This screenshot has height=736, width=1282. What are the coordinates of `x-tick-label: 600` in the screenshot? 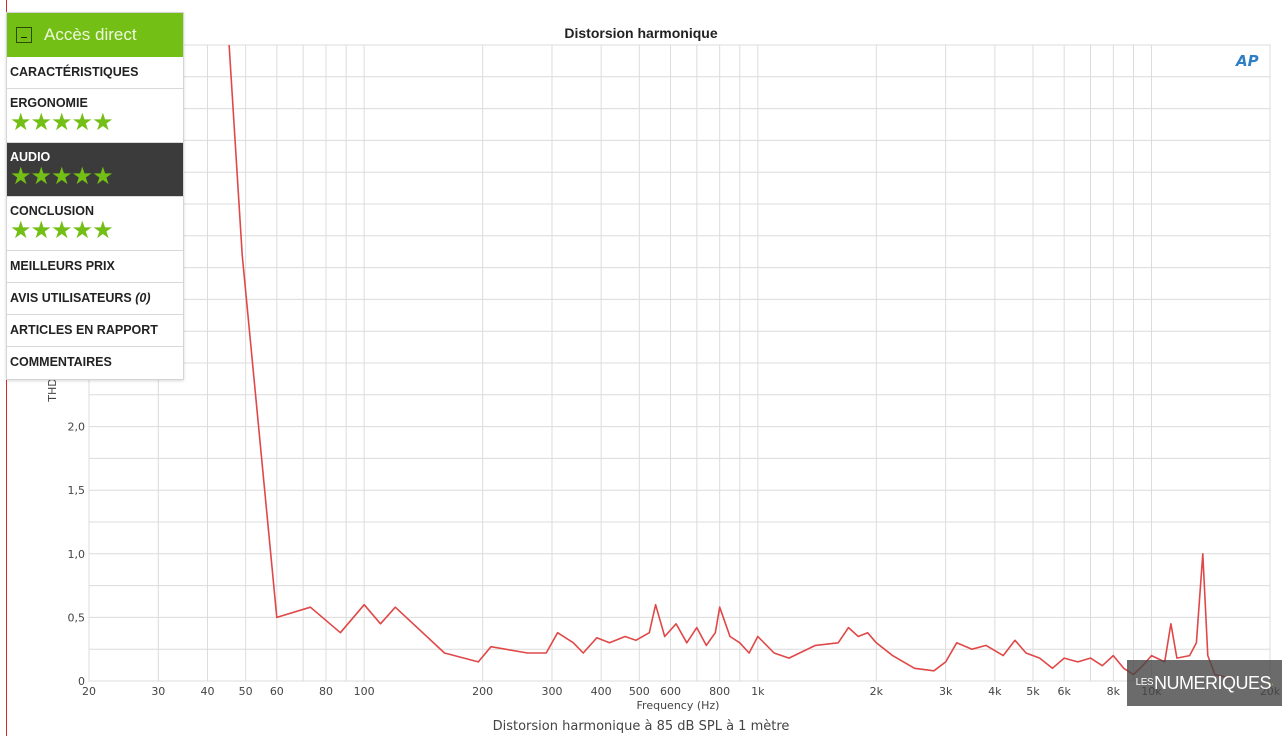 It's located at (670, 691).